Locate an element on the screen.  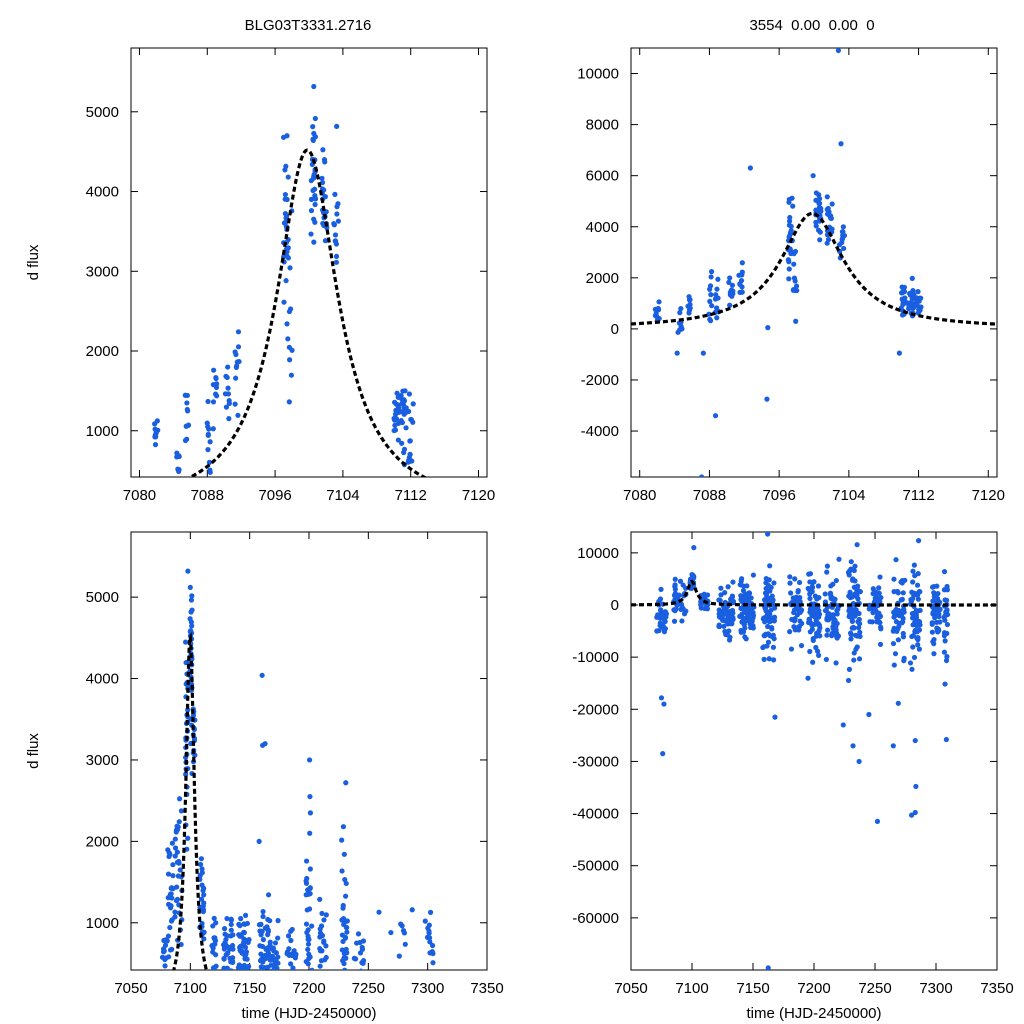
y-axis-label: d flux is located at coordinates (33, 262).